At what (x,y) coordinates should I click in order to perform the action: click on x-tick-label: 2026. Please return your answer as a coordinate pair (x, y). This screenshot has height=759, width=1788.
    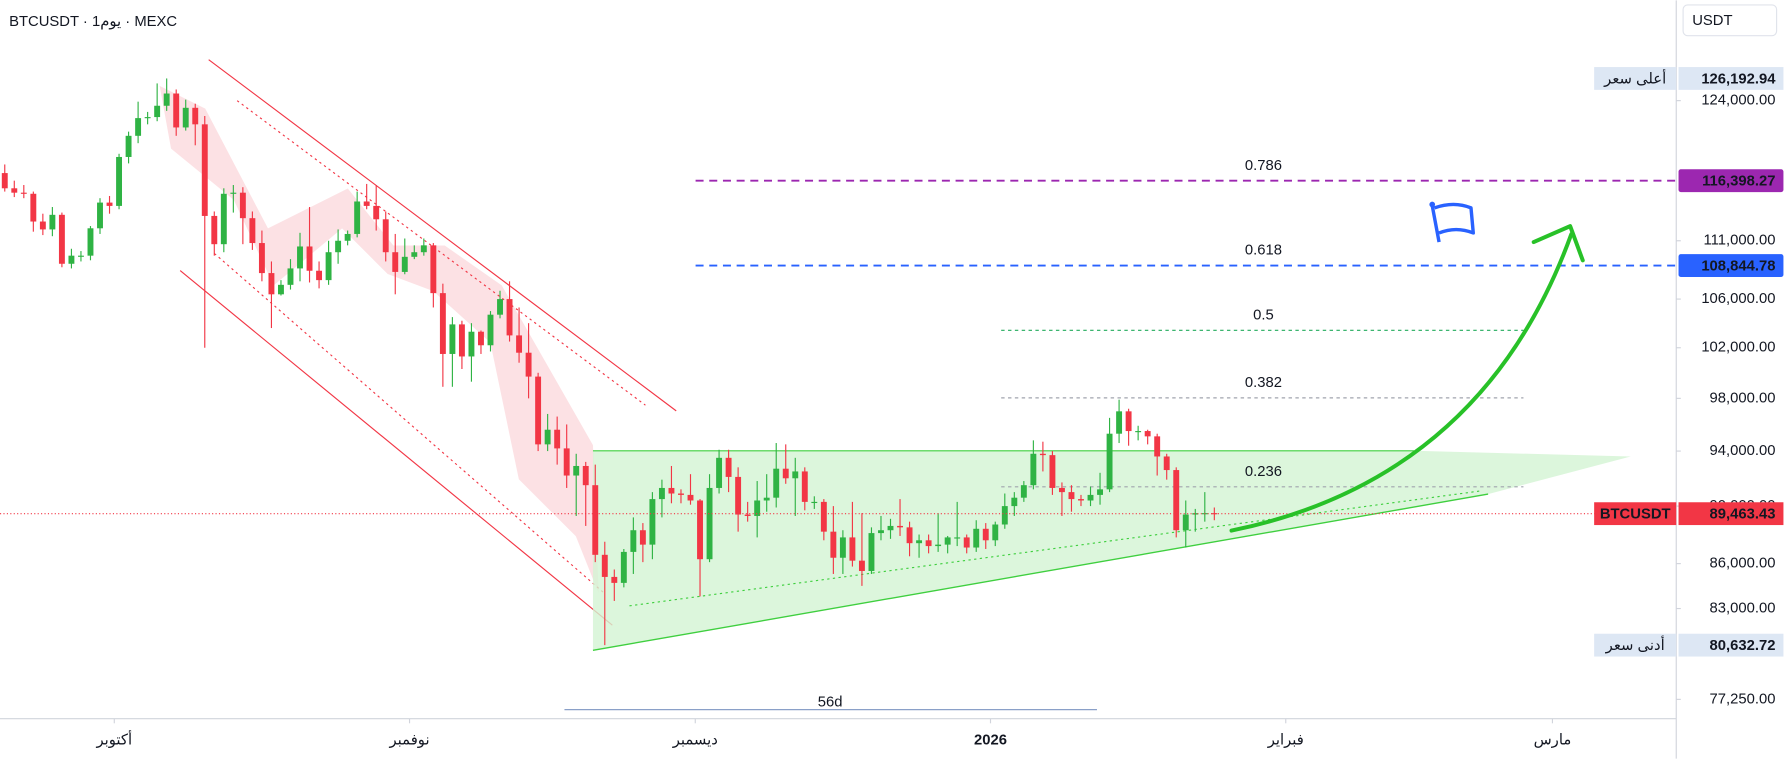
    Looking at the image, I should click on (990, 740).